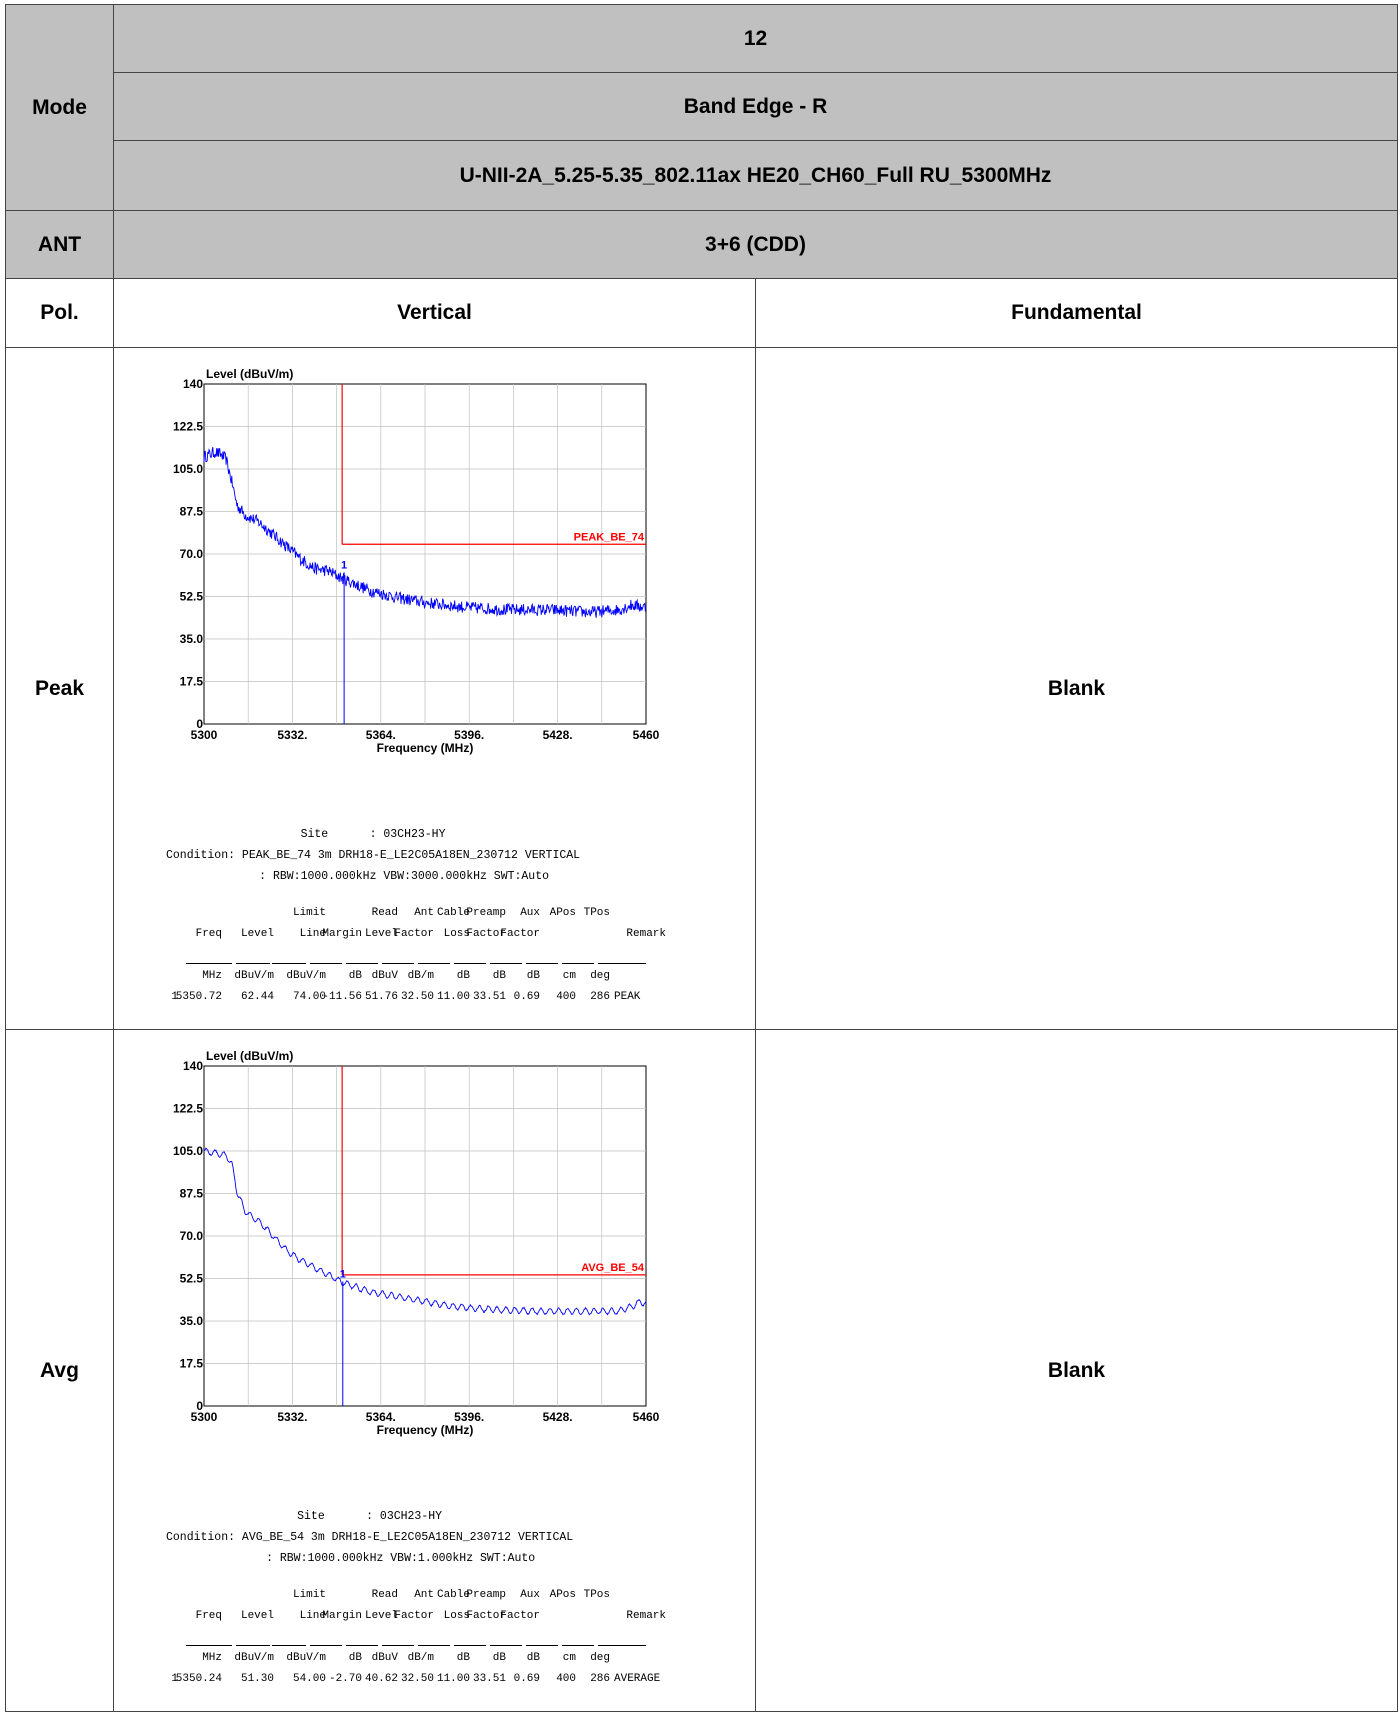  What do you see at coordinates (342, 933) in the screenshot?
I see `table-cell: Margin` at bounding box center [342, 933].